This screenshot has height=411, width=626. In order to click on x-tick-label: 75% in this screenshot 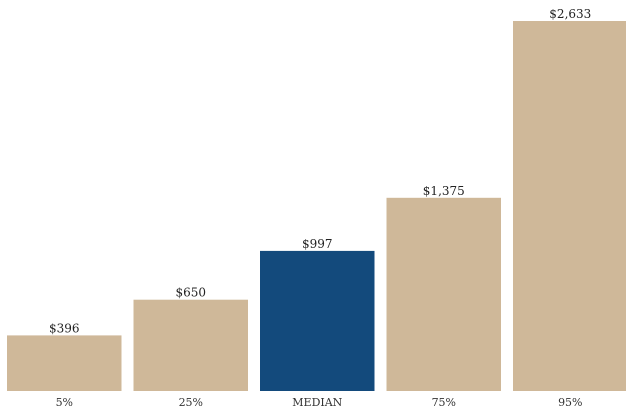, I will do `click(444, 402)`.